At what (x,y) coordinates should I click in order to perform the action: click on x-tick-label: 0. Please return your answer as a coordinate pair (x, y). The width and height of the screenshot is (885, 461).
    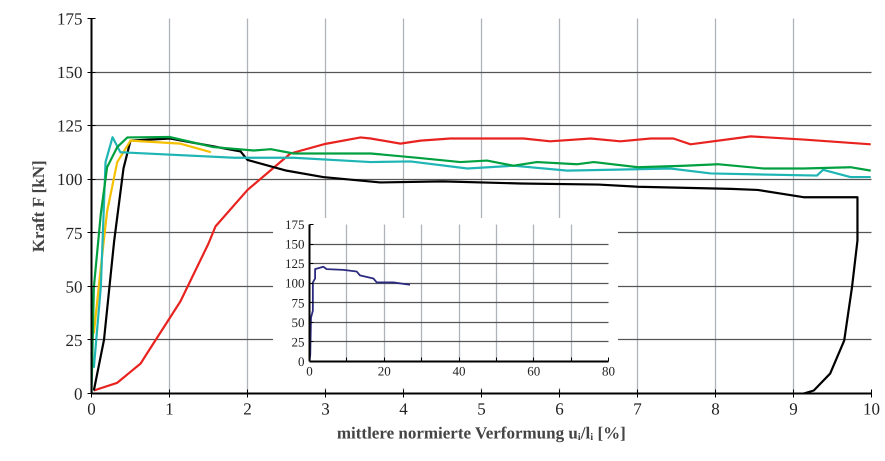
    Looking at the image, I should click on (91, 409).